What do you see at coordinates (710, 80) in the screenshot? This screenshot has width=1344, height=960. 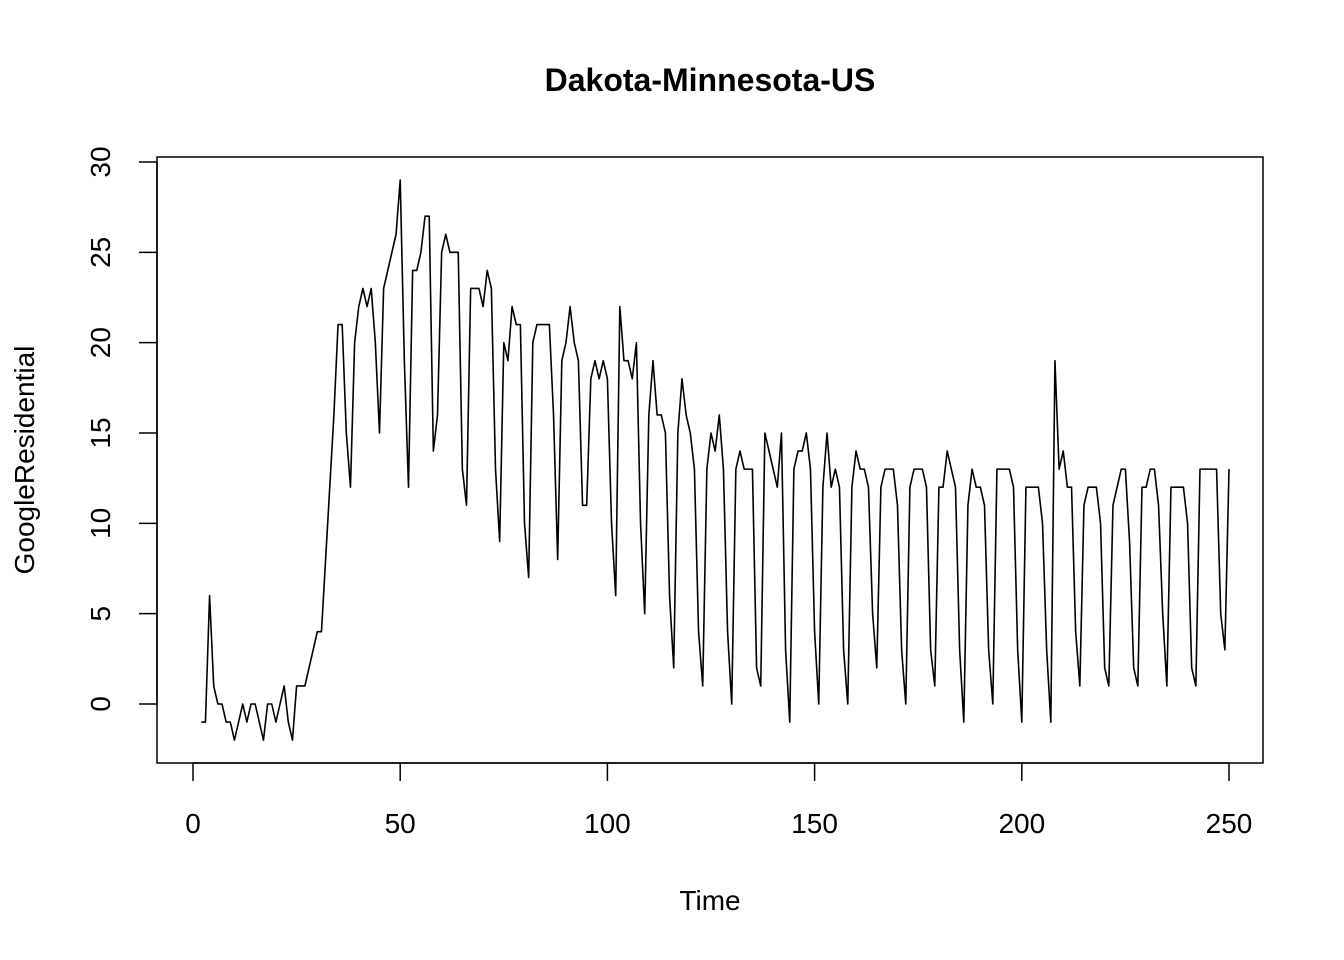 I see `chart-title: Dakota-Minnesota-US` at bounding box center [710, 80].